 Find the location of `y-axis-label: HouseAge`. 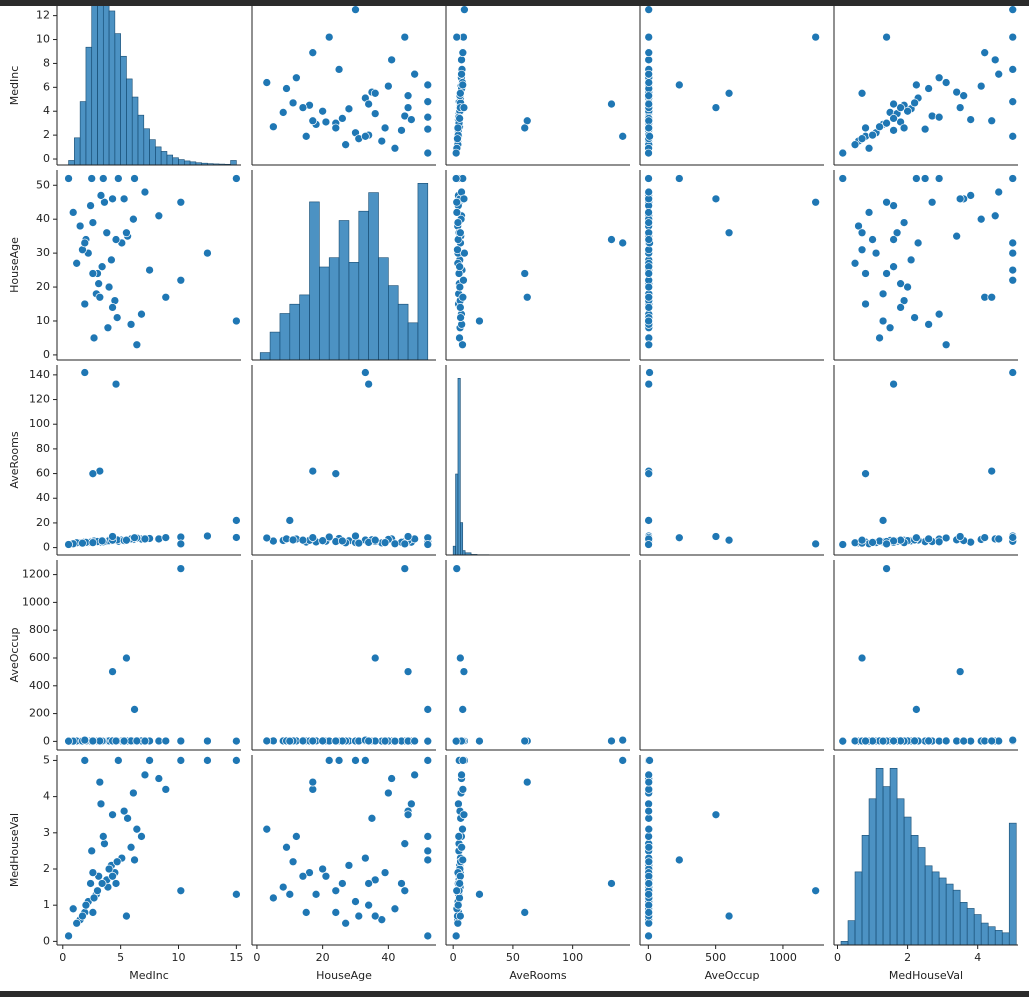

y-axis-label: HouseAge is located at coordinates (14, 265).